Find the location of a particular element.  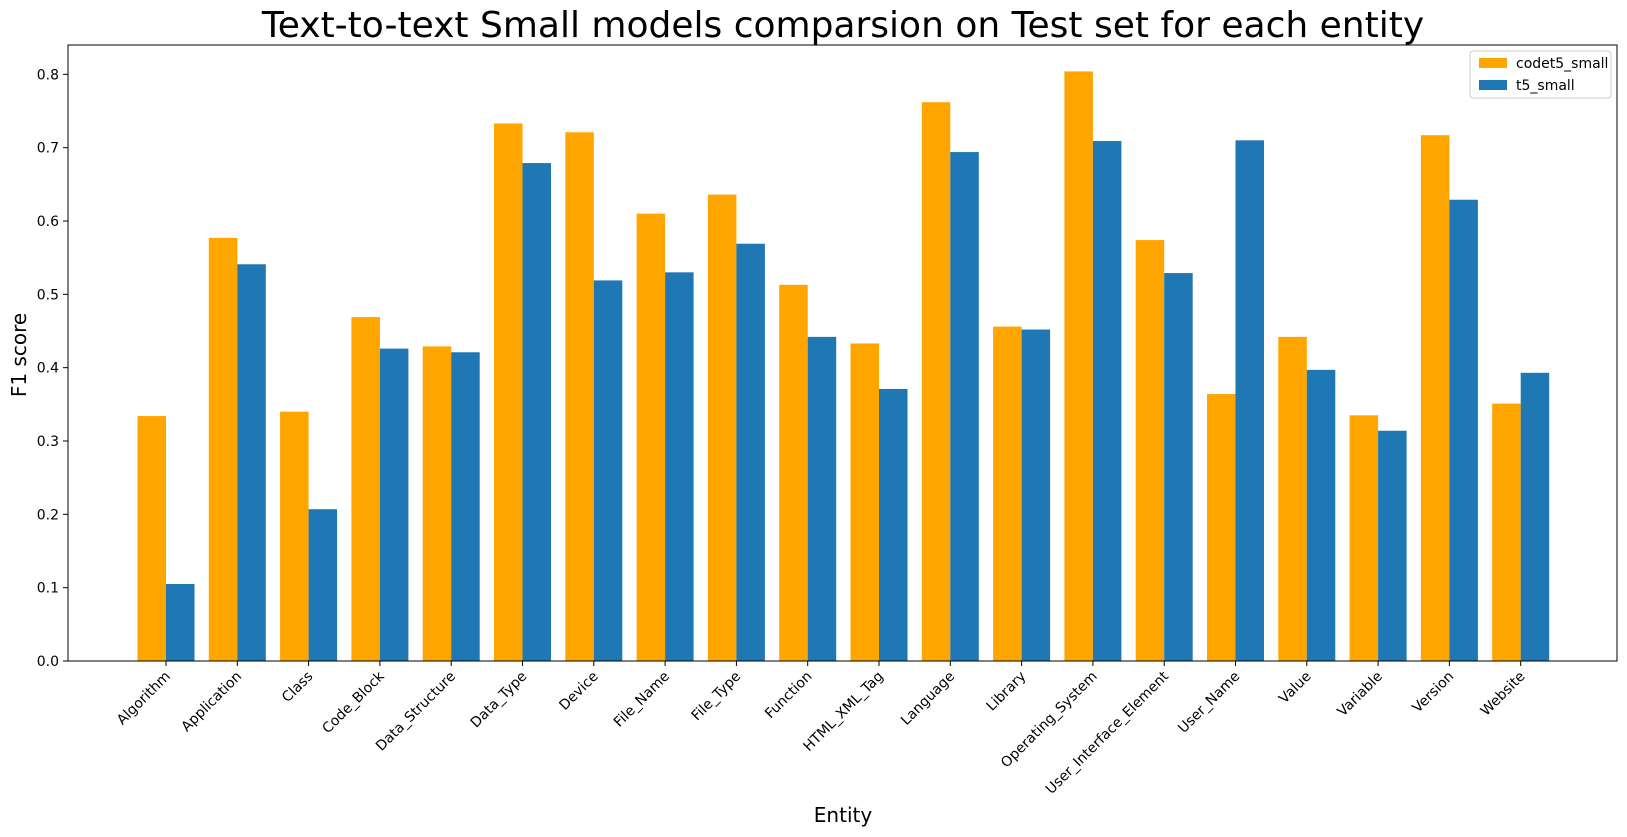

bar-t5_small-Value is located at coordinates (1321, 515).